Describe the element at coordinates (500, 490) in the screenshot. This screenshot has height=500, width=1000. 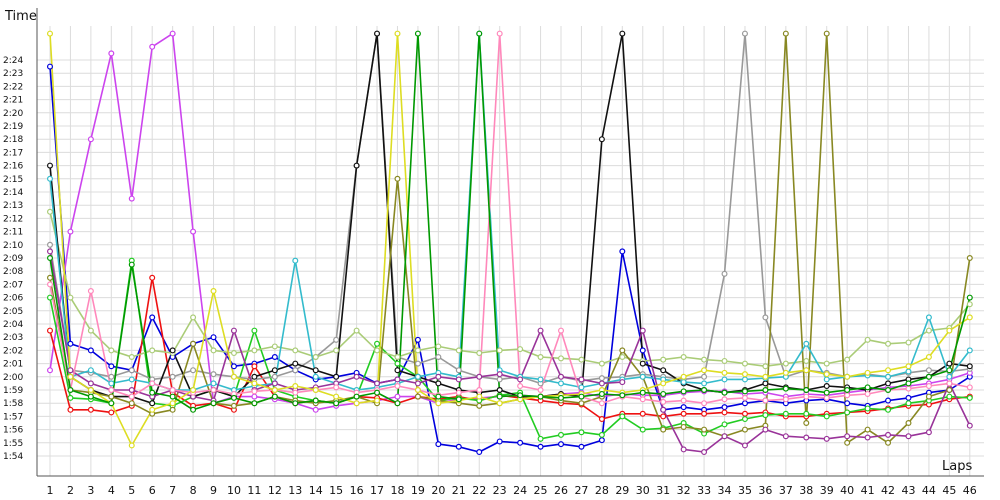
I see `x-tick-label: 23` at that location.